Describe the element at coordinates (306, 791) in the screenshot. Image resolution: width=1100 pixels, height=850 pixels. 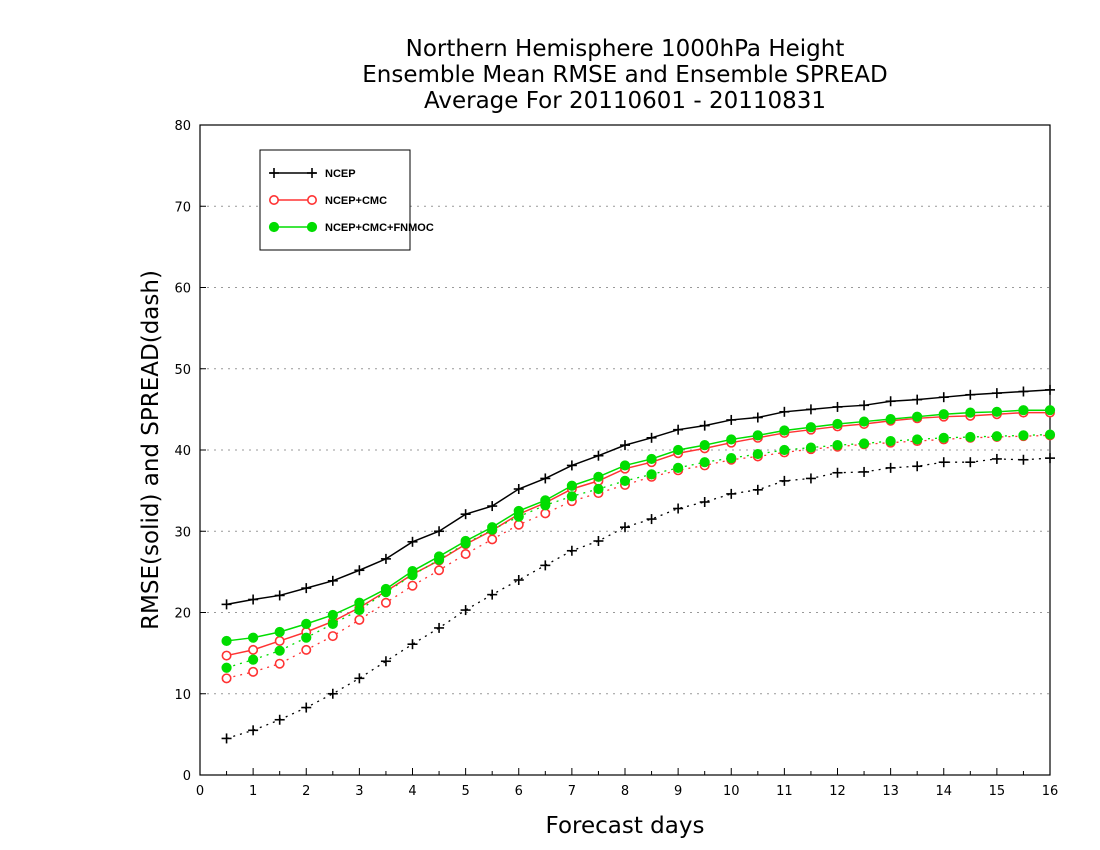
I see `x-tick-label-2: 2` at that location.